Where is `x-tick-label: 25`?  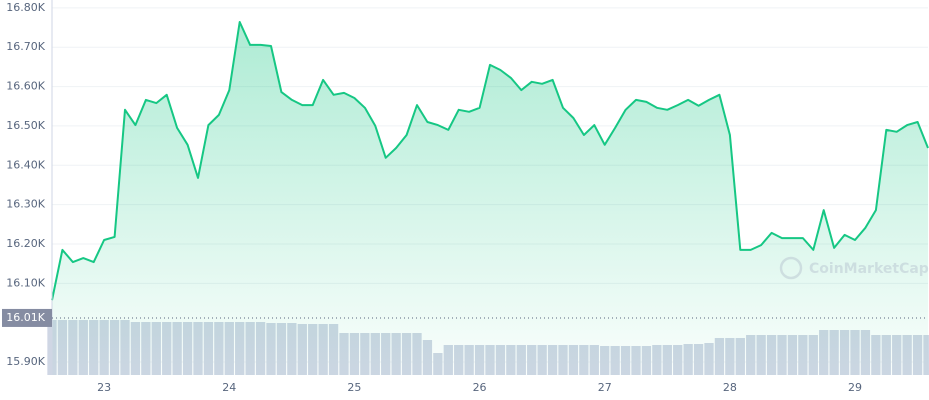
x-tick-label: 25 is located at coordinates (354, 387).